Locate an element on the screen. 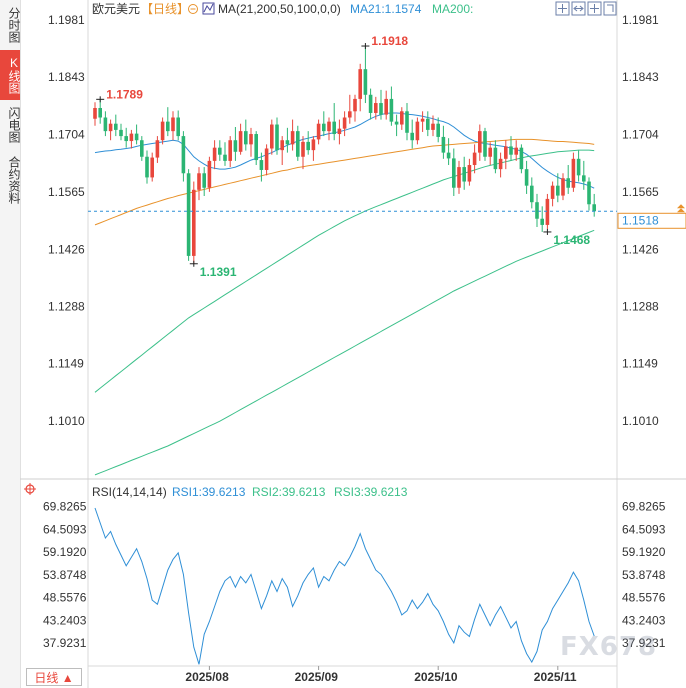 Image resolution: width=686 pixels, height=688 pixels. y-tick-left-4: 1.1426 is located at coordinates (66, 249).